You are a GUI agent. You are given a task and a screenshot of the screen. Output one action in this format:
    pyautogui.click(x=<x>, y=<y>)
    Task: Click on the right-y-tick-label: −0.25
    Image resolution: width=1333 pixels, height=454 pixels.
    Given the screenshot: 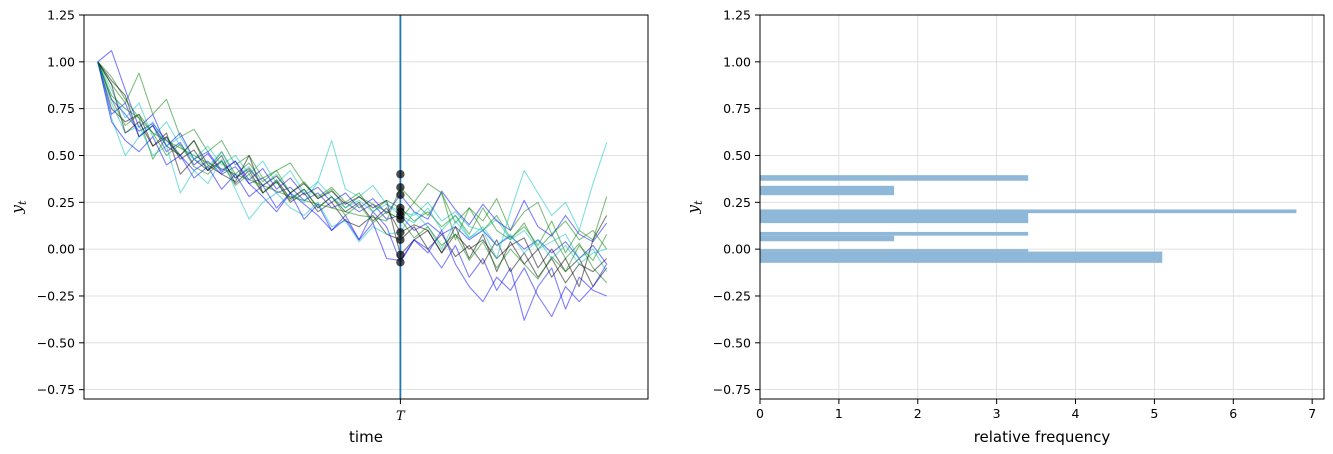 What is the action you would take?
    pyautogui.click(x=732, y=295)
    